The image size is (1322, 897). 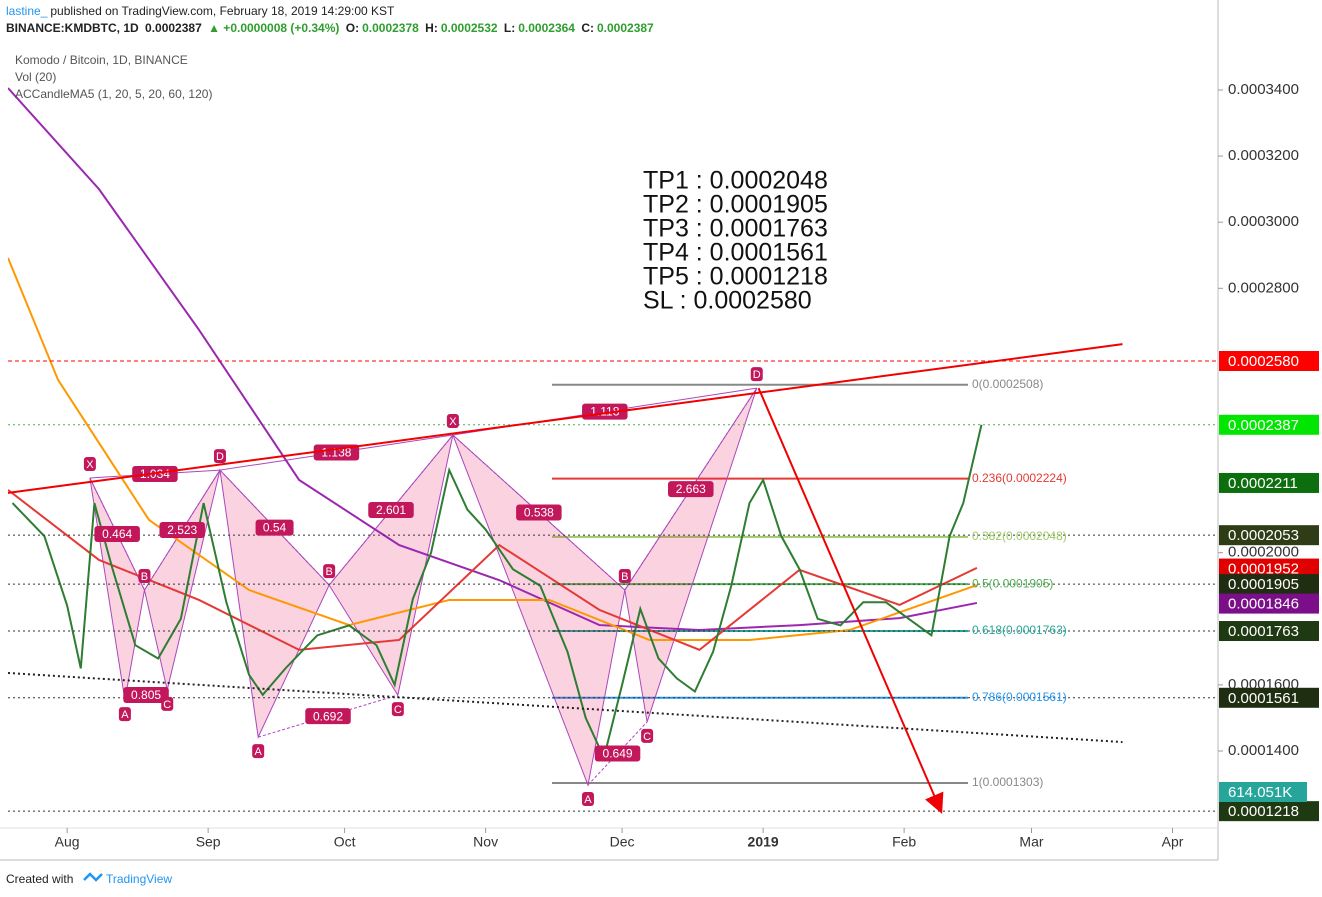 What do you see at coordinates (1019, 630) in the screenshot?
I see `fib-label: 0.618(0.0001763)` at bounding box center [1019, 630].